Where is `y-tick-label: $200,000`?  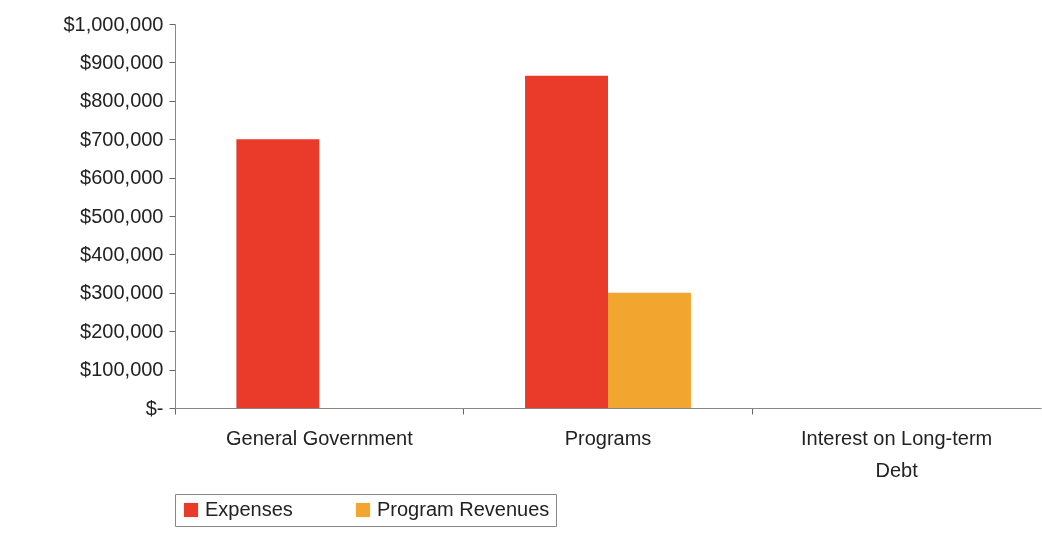 y-tick-label: $200,000 is located at coordinates (122, 330).